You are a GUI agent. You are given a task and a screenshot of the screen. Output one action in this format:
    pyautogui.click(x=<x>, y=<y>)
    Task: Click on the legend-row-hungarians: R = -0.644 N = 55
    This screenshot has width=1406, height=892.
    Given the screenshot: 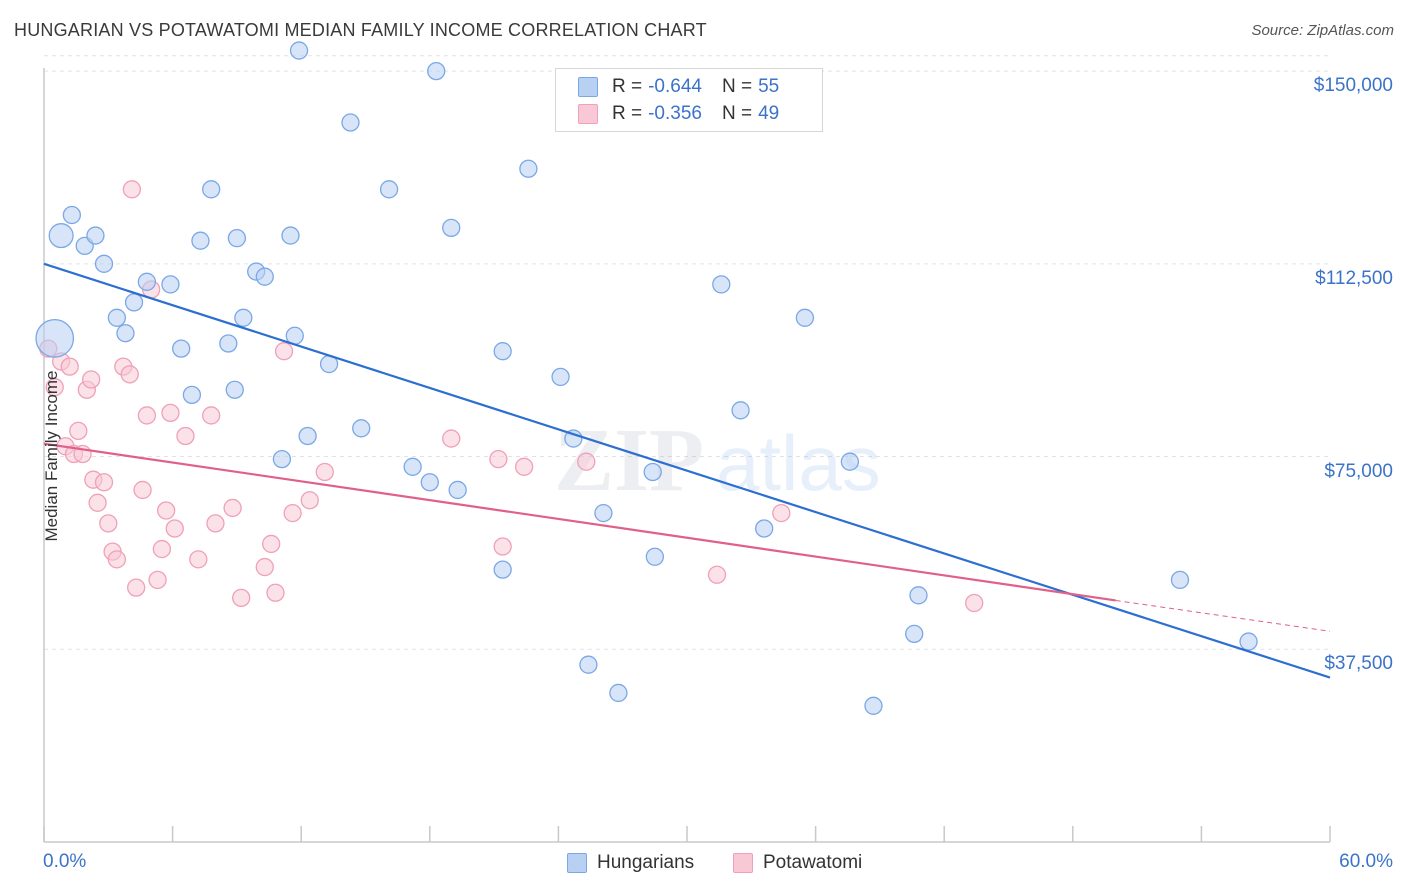 What is the action you would take?
    pyautogui.click(x=678, y=87)
    